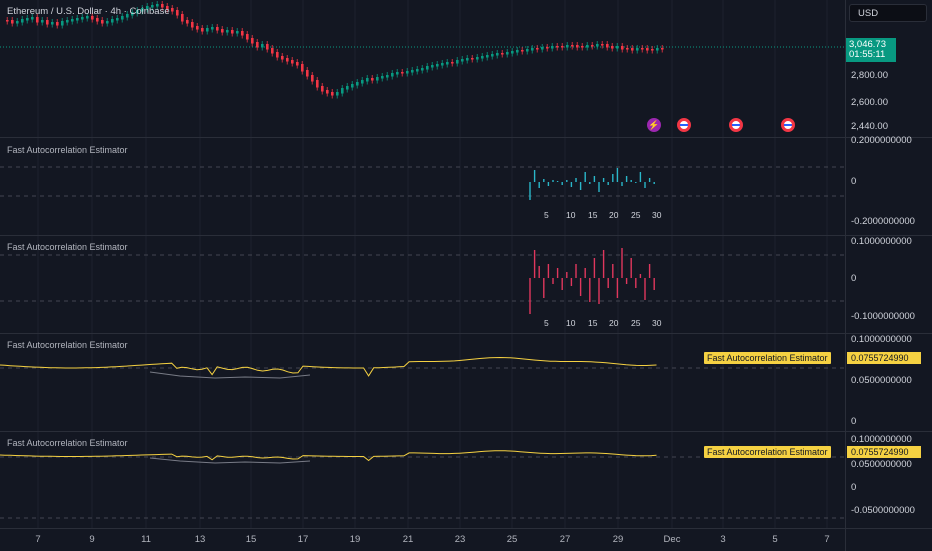 This screenshot has width=932, height=551. I want to click on time-label: 29, so click(618, 539).